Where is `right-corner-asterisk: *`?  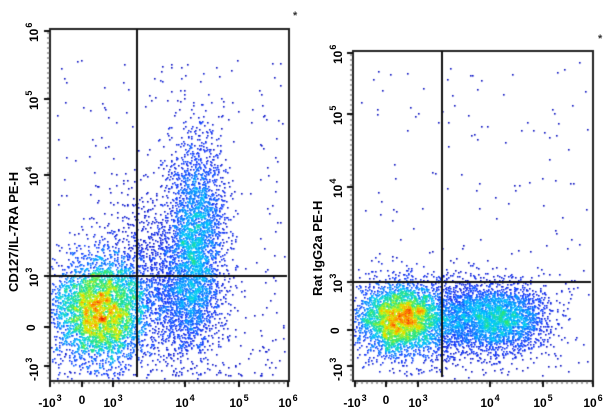 right-corner-asterisk: * is located at coordinates (600, 39).